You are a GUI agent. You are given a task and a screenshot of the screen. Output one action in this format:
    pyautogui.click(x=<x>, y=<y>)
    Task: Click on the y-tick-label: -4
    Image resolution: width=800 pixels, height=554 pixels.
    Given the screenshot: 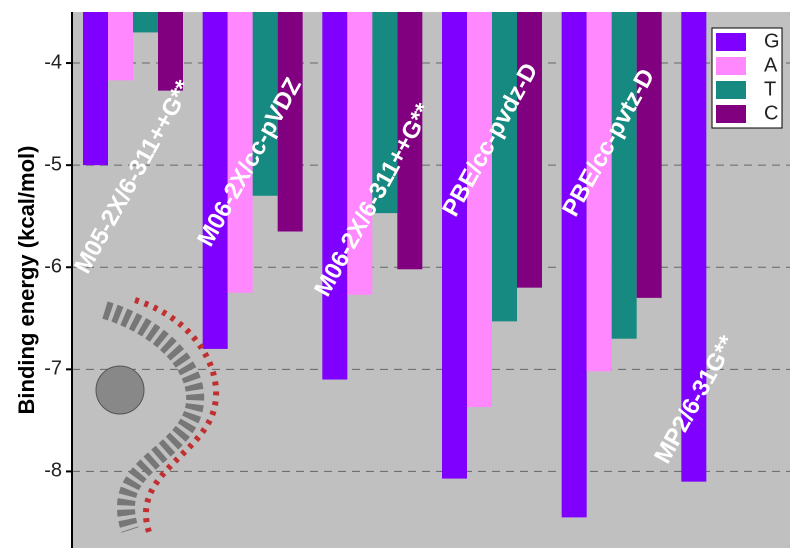 What is the action you would take?
    pyautogui.click(x=53, y=62)
    